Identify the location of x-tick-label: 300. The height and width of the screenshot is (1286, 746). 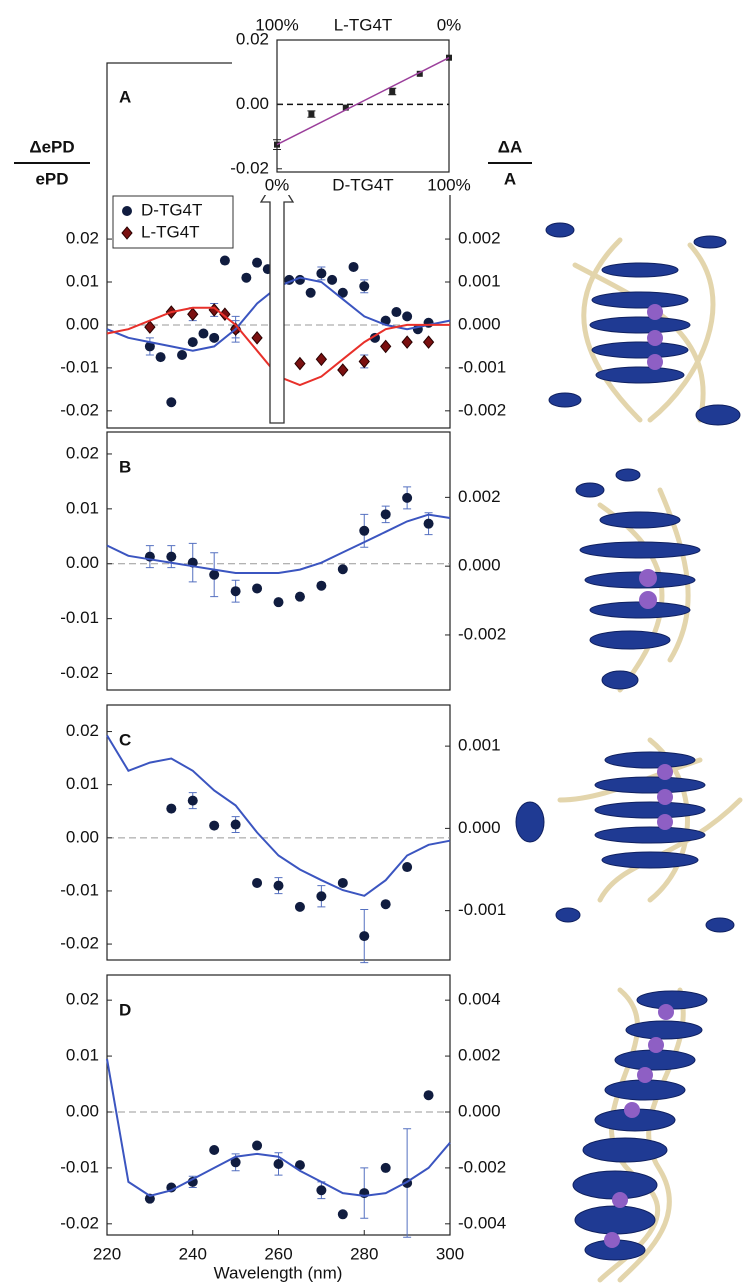
(450, 1253).